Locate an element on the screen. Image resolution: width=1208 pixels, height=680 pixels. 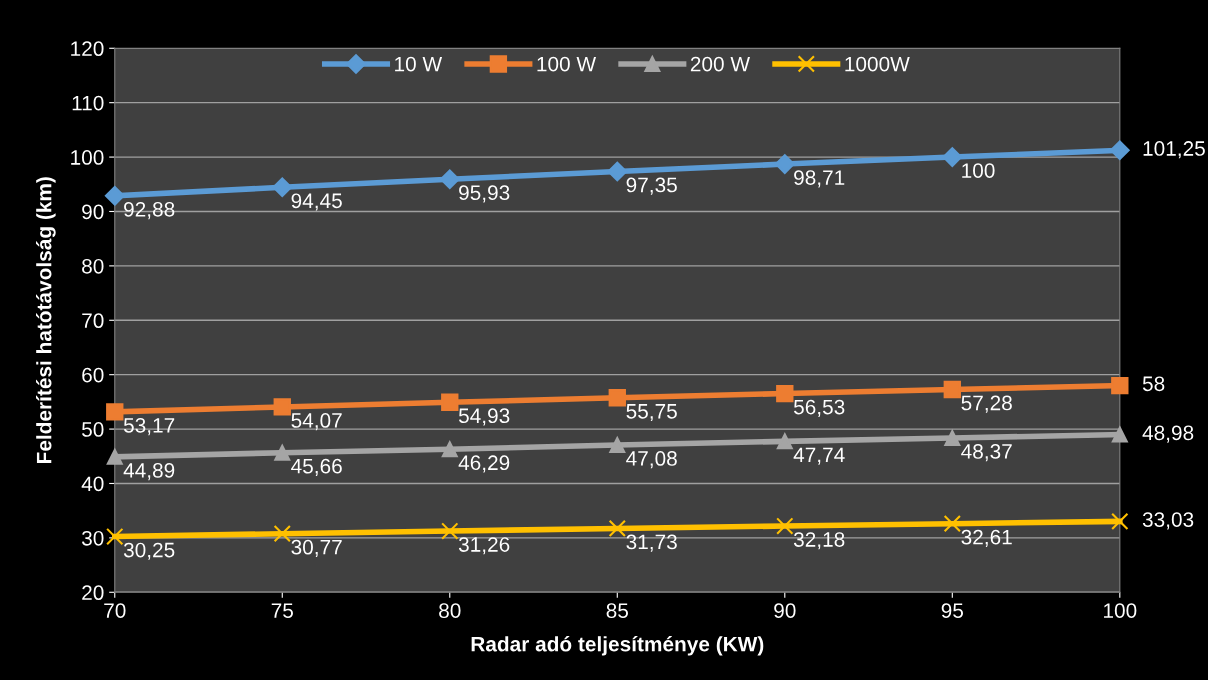
x-tick-label: 75 is located at coordinates (282, 610).